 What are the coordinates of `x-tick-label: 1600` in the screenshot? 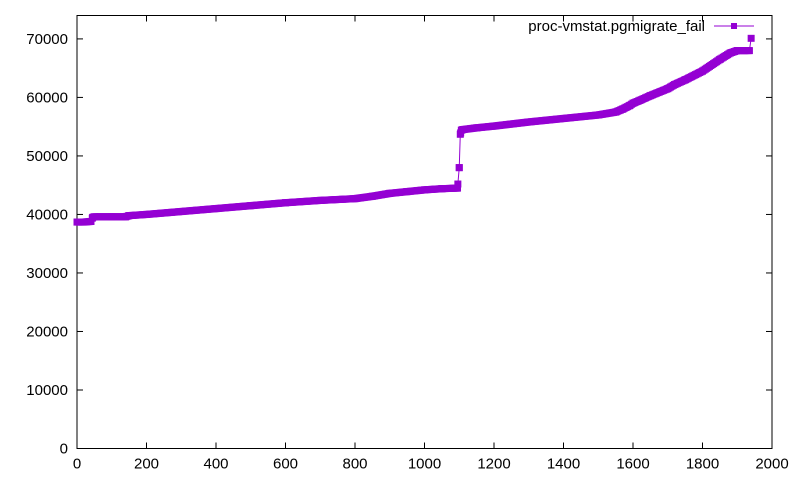 It's located at (632, 464).